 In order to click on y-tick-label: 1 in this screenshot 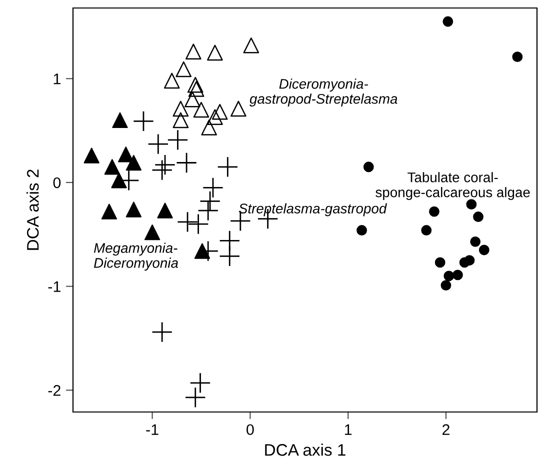, I will do `click(57, 79)`.